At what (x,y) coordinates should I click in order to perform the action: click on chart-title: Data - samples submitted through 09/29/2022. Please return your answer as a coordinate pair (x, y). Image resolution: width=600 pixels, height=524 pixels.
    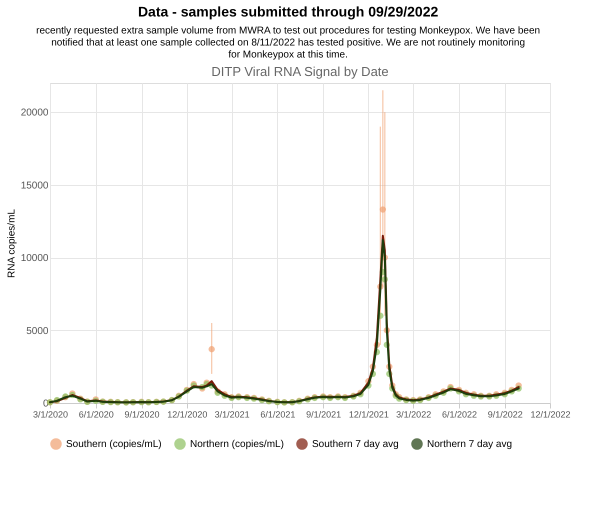
    Looking at the image, I should click on (288, 12).